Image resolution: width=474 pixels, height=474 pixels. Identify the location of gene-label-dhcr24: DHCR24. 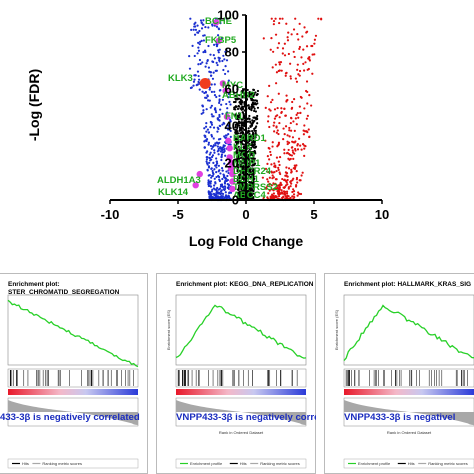
(252, 171).